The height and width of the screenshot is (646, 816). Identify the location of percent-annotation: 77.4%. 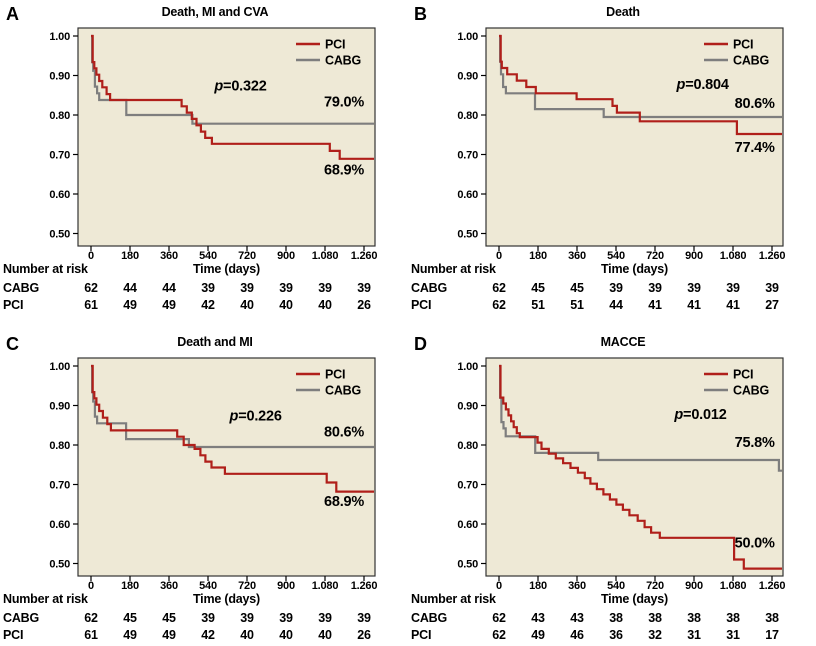
(755, 148).